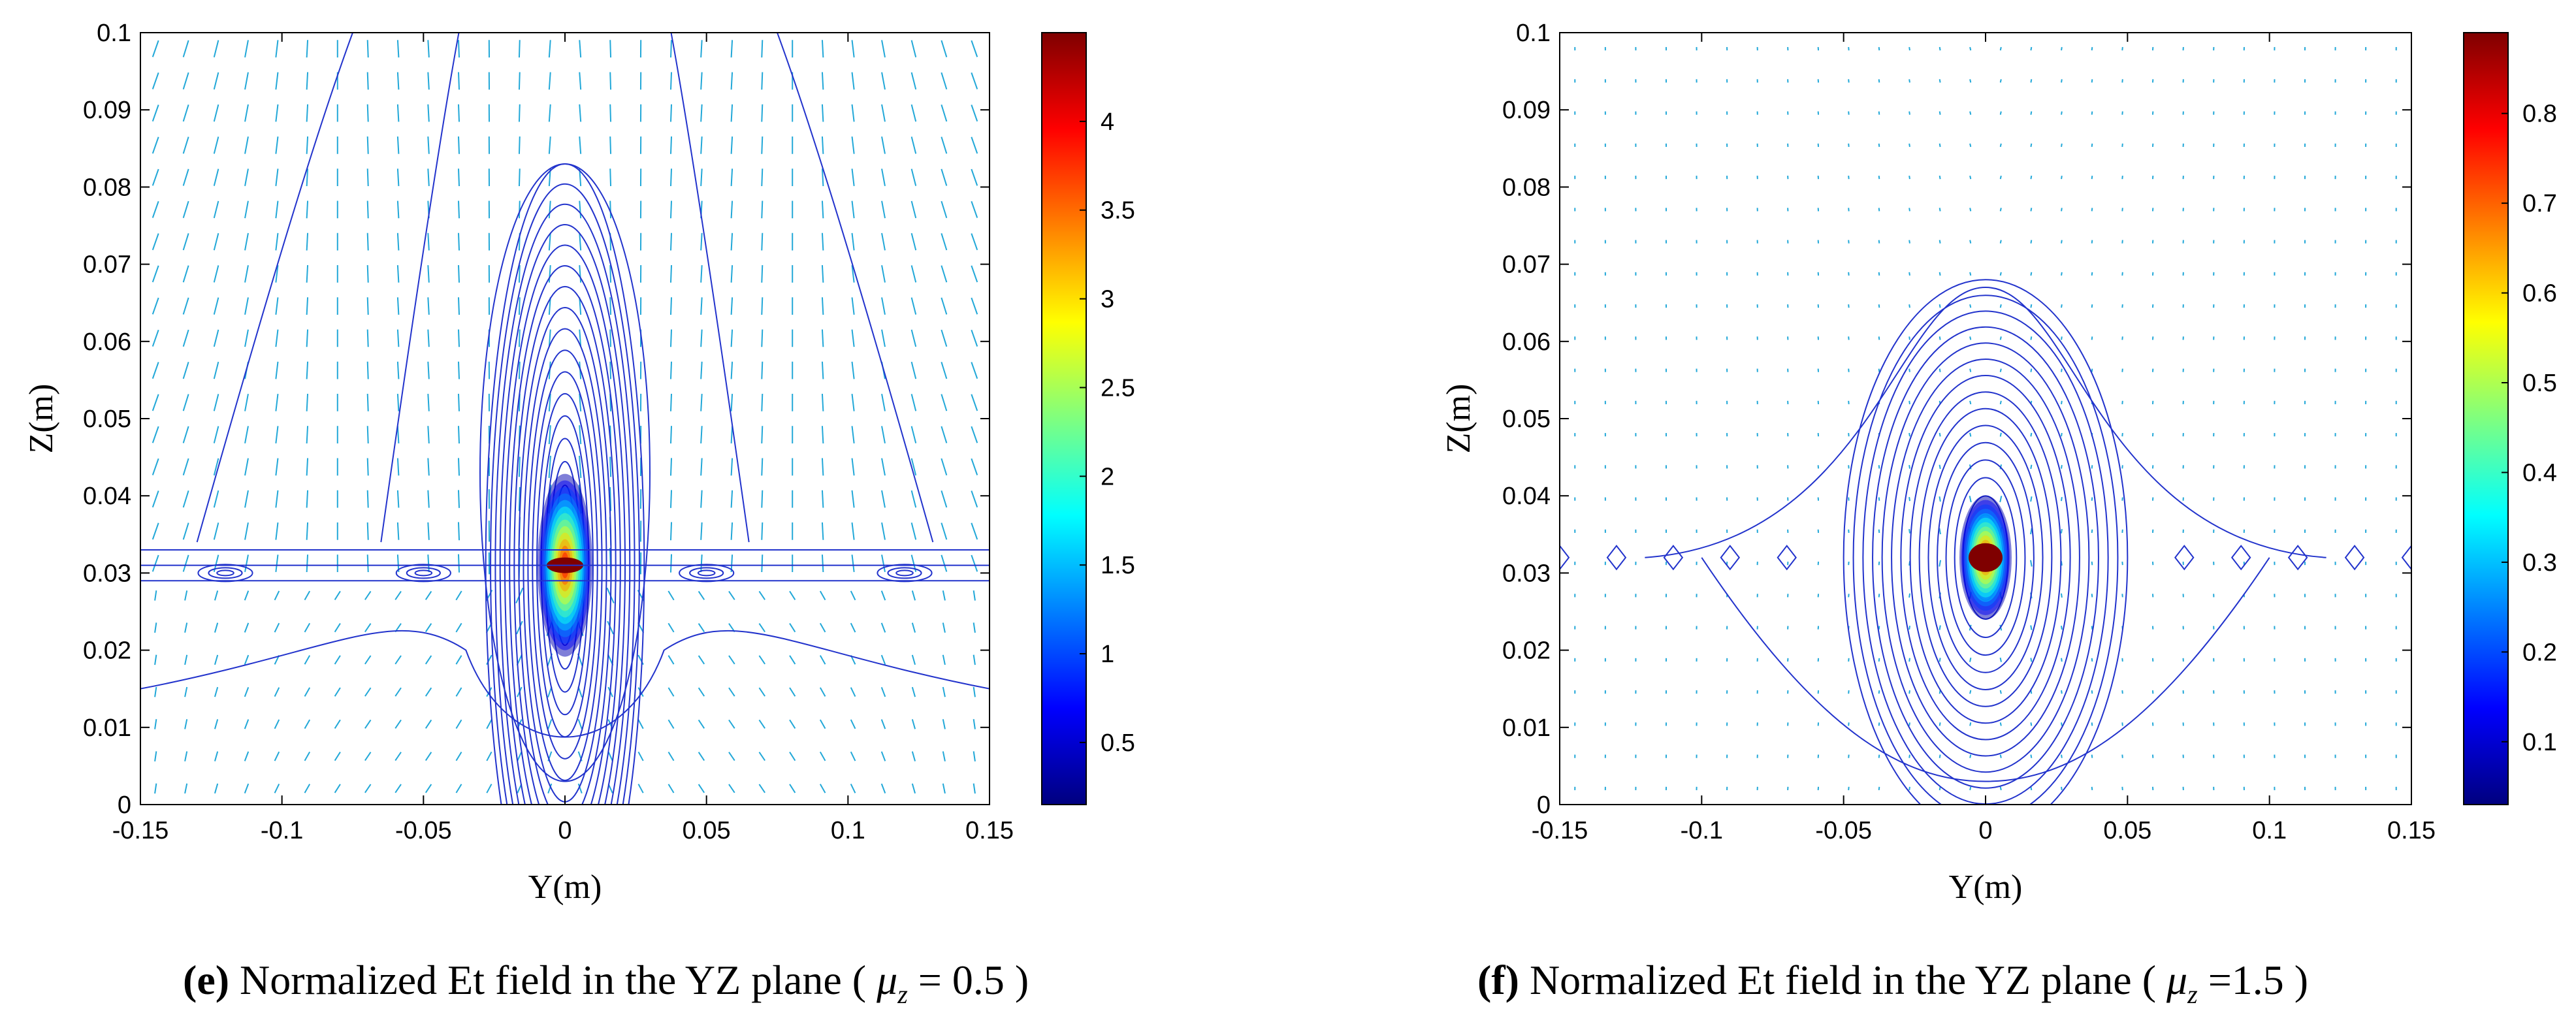 The height and width of the screenshot is (1024, 2576). Describe the element at coordinates (282, 830) in the screenshot. I see `x-tick-label-e: -0.1` at that location.